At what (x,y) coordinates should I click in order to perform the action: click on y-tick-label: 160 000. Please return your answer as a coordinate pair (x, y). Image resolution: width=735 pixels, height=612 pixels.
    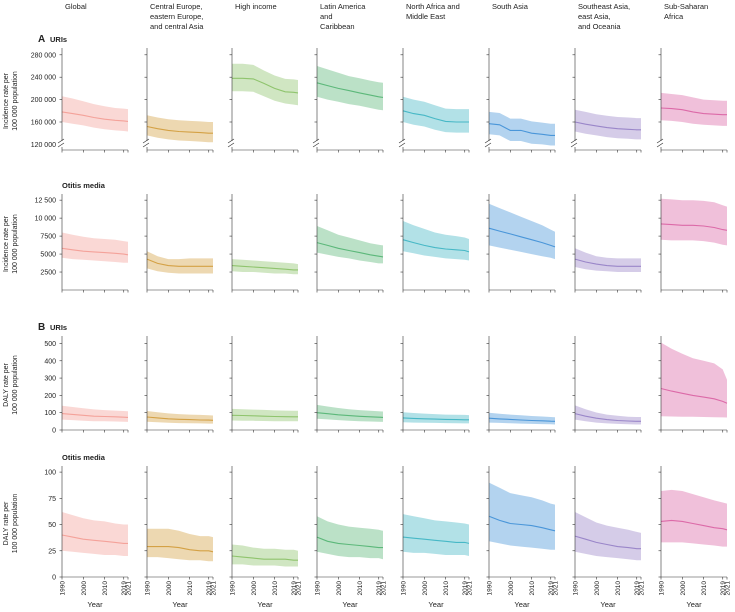
    Looking at the image, I should click on (43, 123).